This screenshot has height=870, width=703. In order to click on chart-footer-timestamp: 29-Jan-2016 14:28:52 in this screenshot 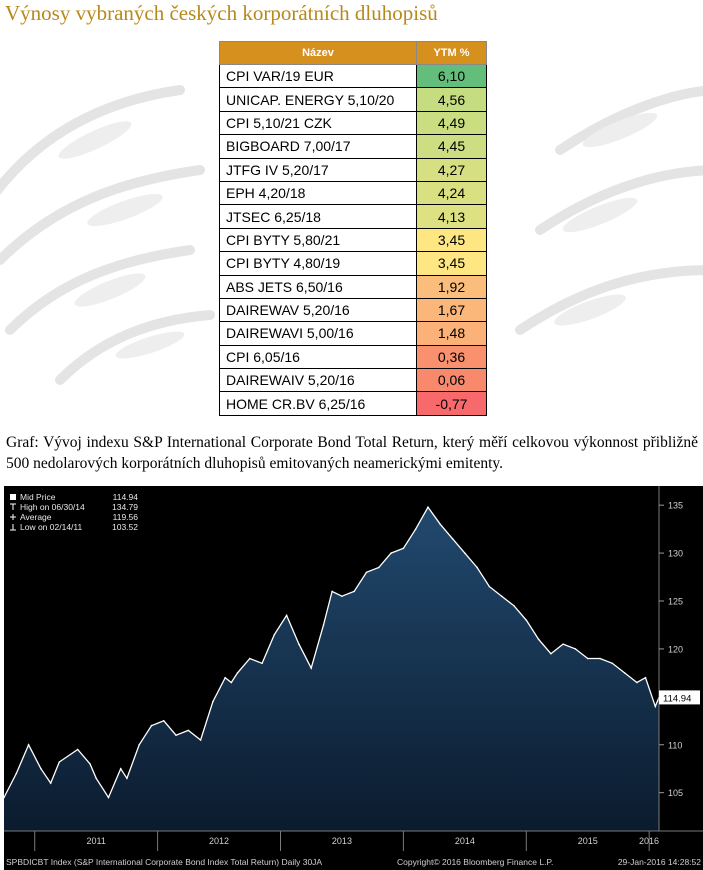, I will do `click(659, 862)`.